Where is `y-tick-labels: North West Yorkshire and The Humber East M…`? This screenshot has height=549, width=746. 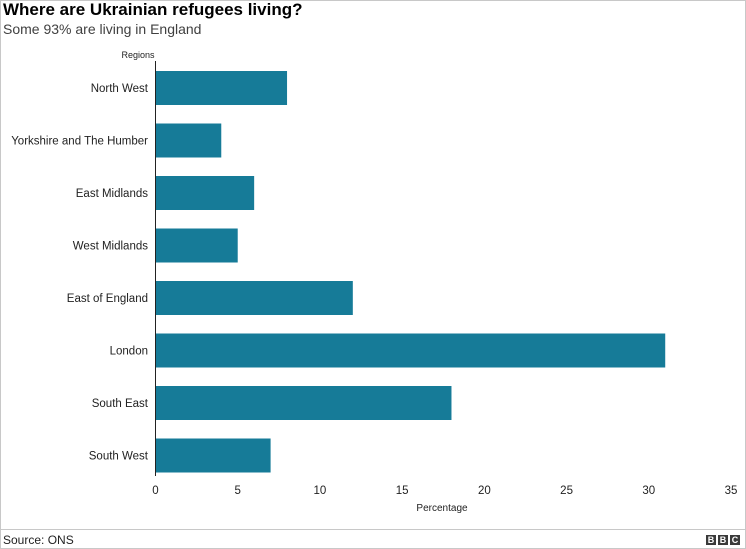
y-tick-labels: North West Yorkshire and The Humber East M… is located at coordinates (80, 273).